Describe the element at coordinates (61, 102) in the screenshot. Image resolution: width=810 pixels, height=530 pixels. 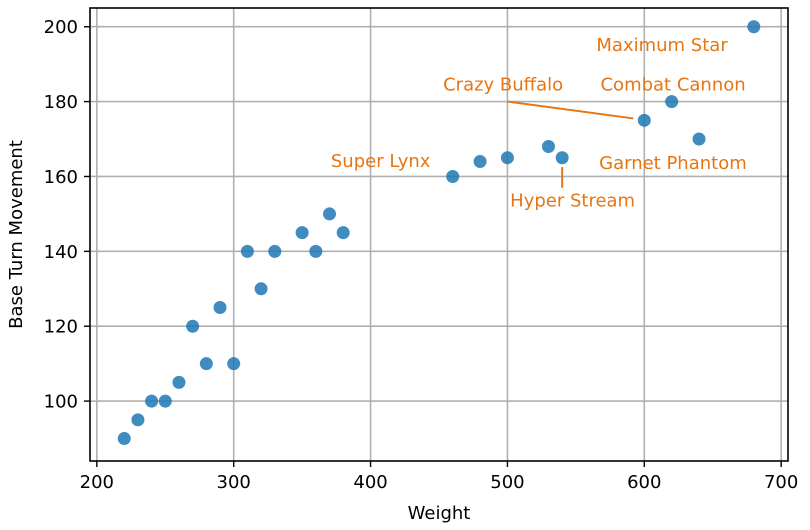
I see `y-tick-label: 180` at that location.